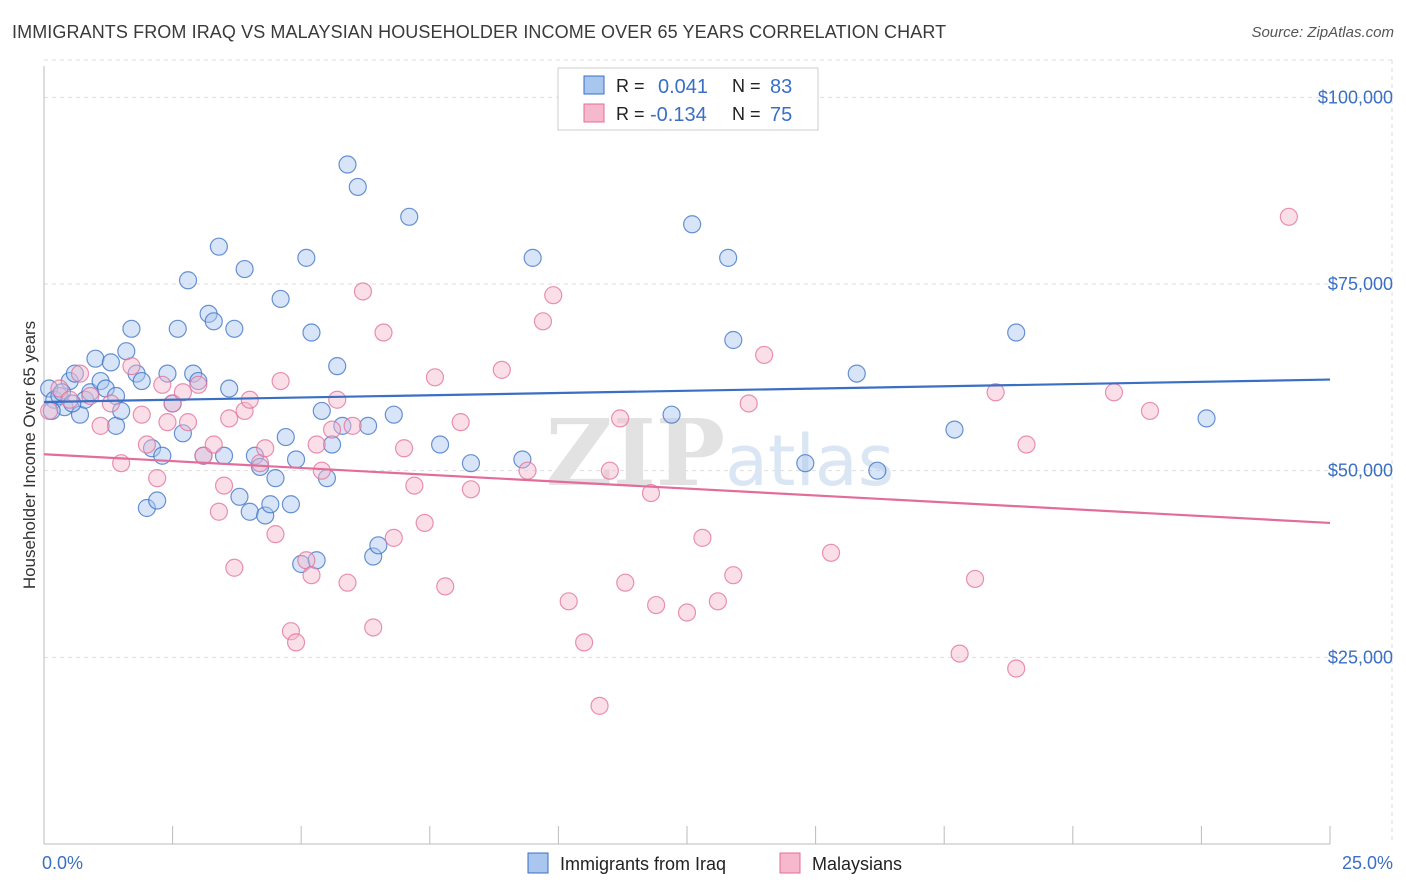  Describe the element at coordinates (594, 113) in the screenshot. I see `legend-swatch-malaysians` at that location.